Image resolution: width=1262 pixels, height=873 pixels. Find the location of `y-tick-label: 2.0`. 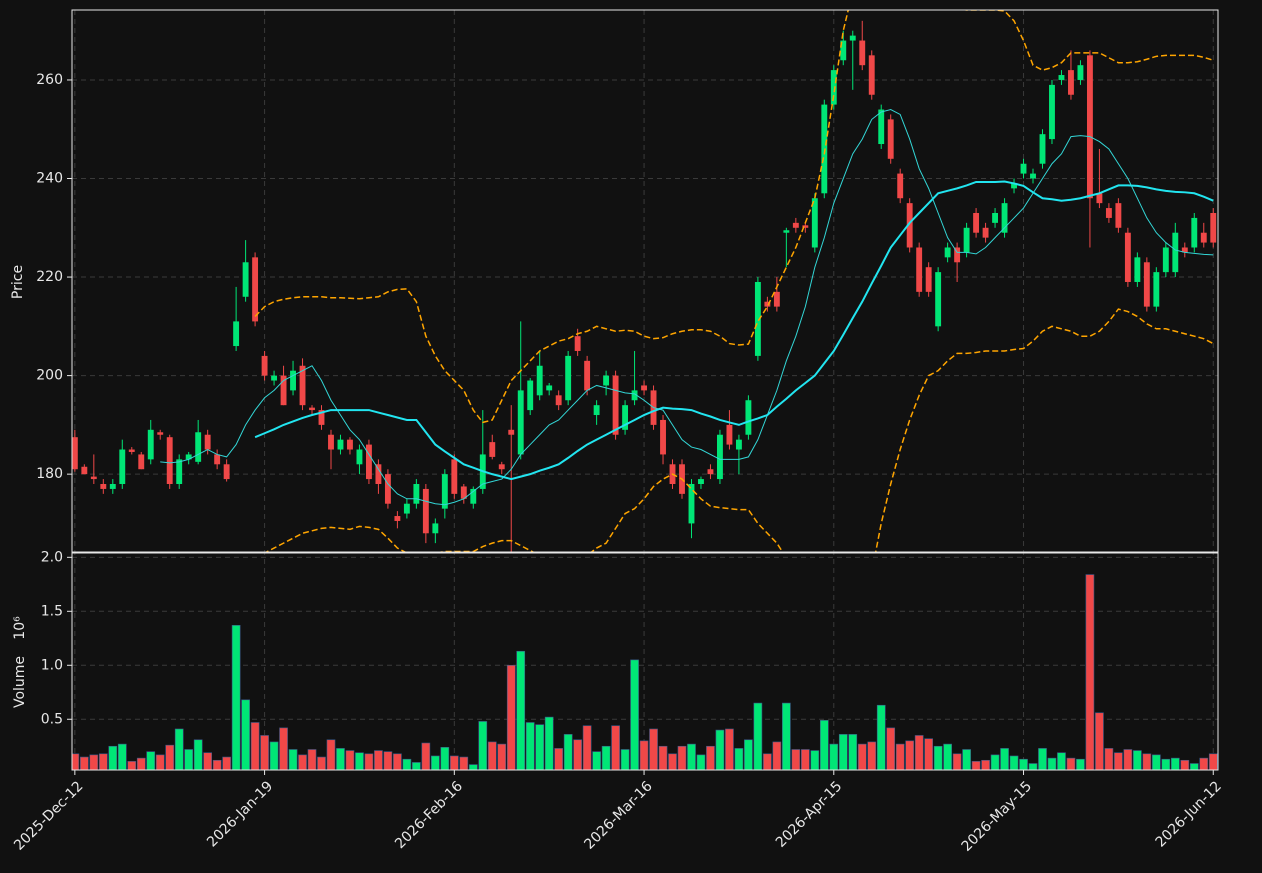

y-tick-label: 2.0 is located at coordinates (52, 557).